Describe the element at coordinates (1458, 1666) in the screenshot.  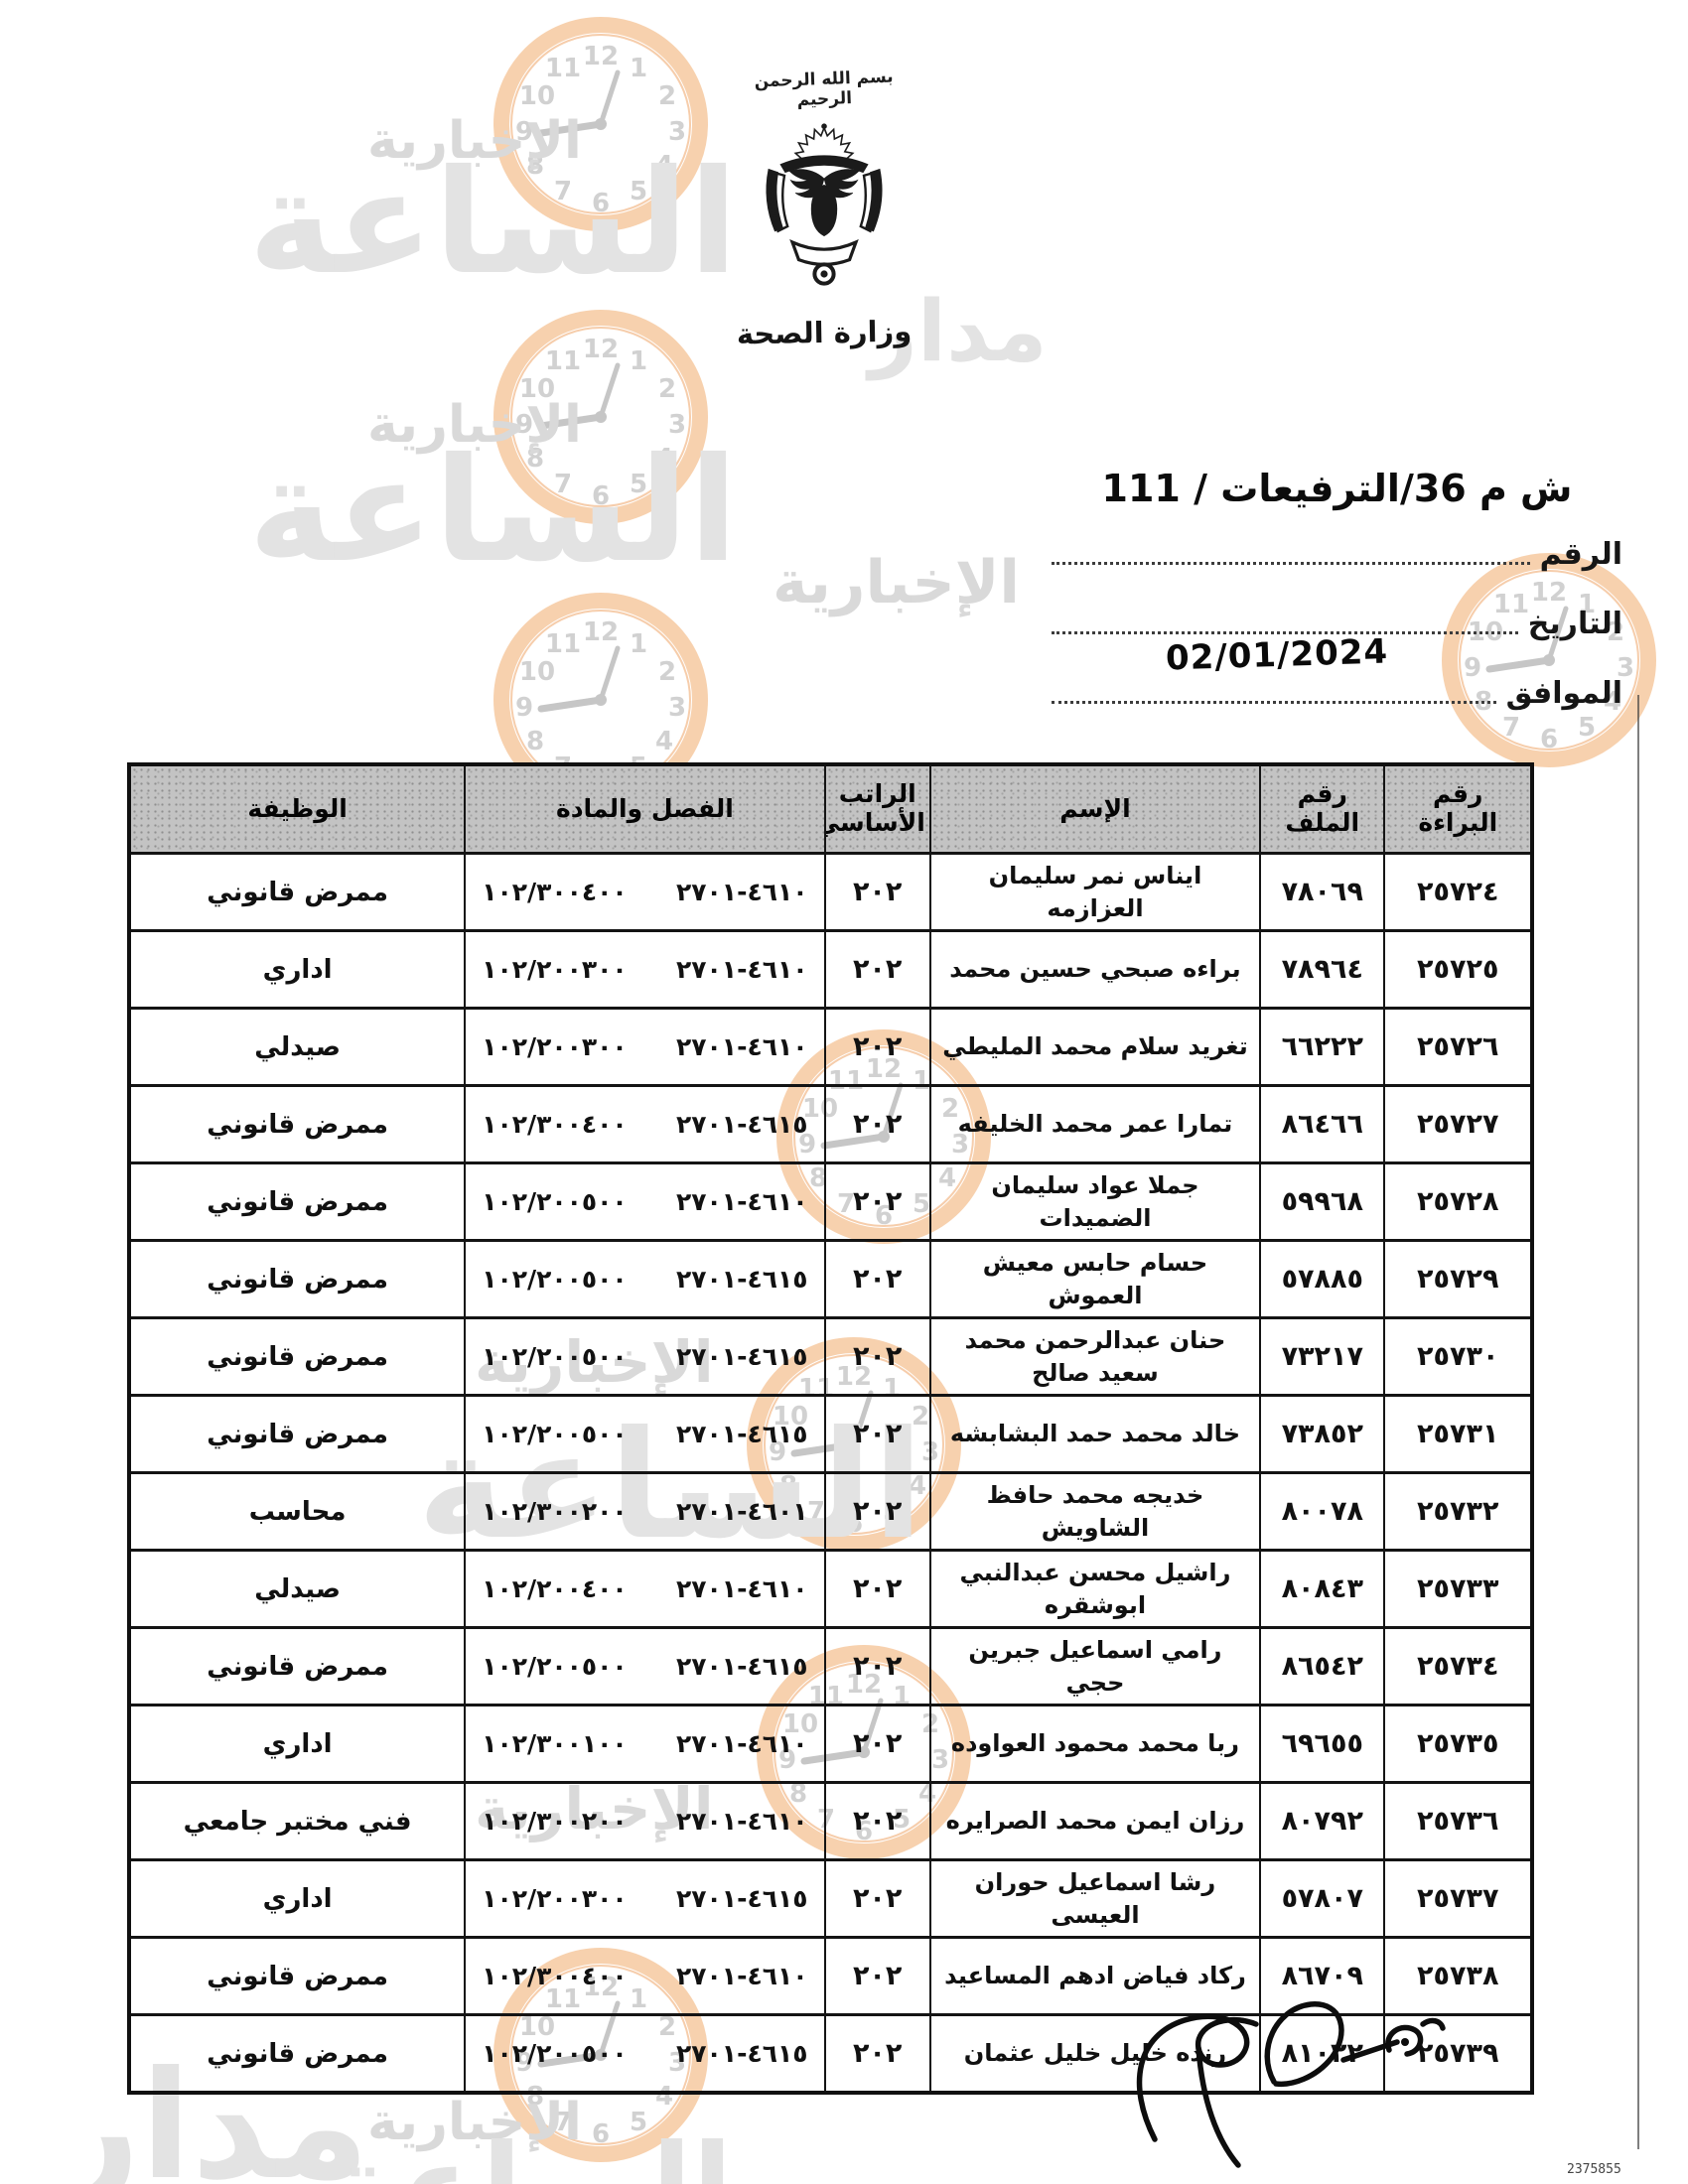
I see `decree-number-cell: ٢٥٧٣٤` at that location.